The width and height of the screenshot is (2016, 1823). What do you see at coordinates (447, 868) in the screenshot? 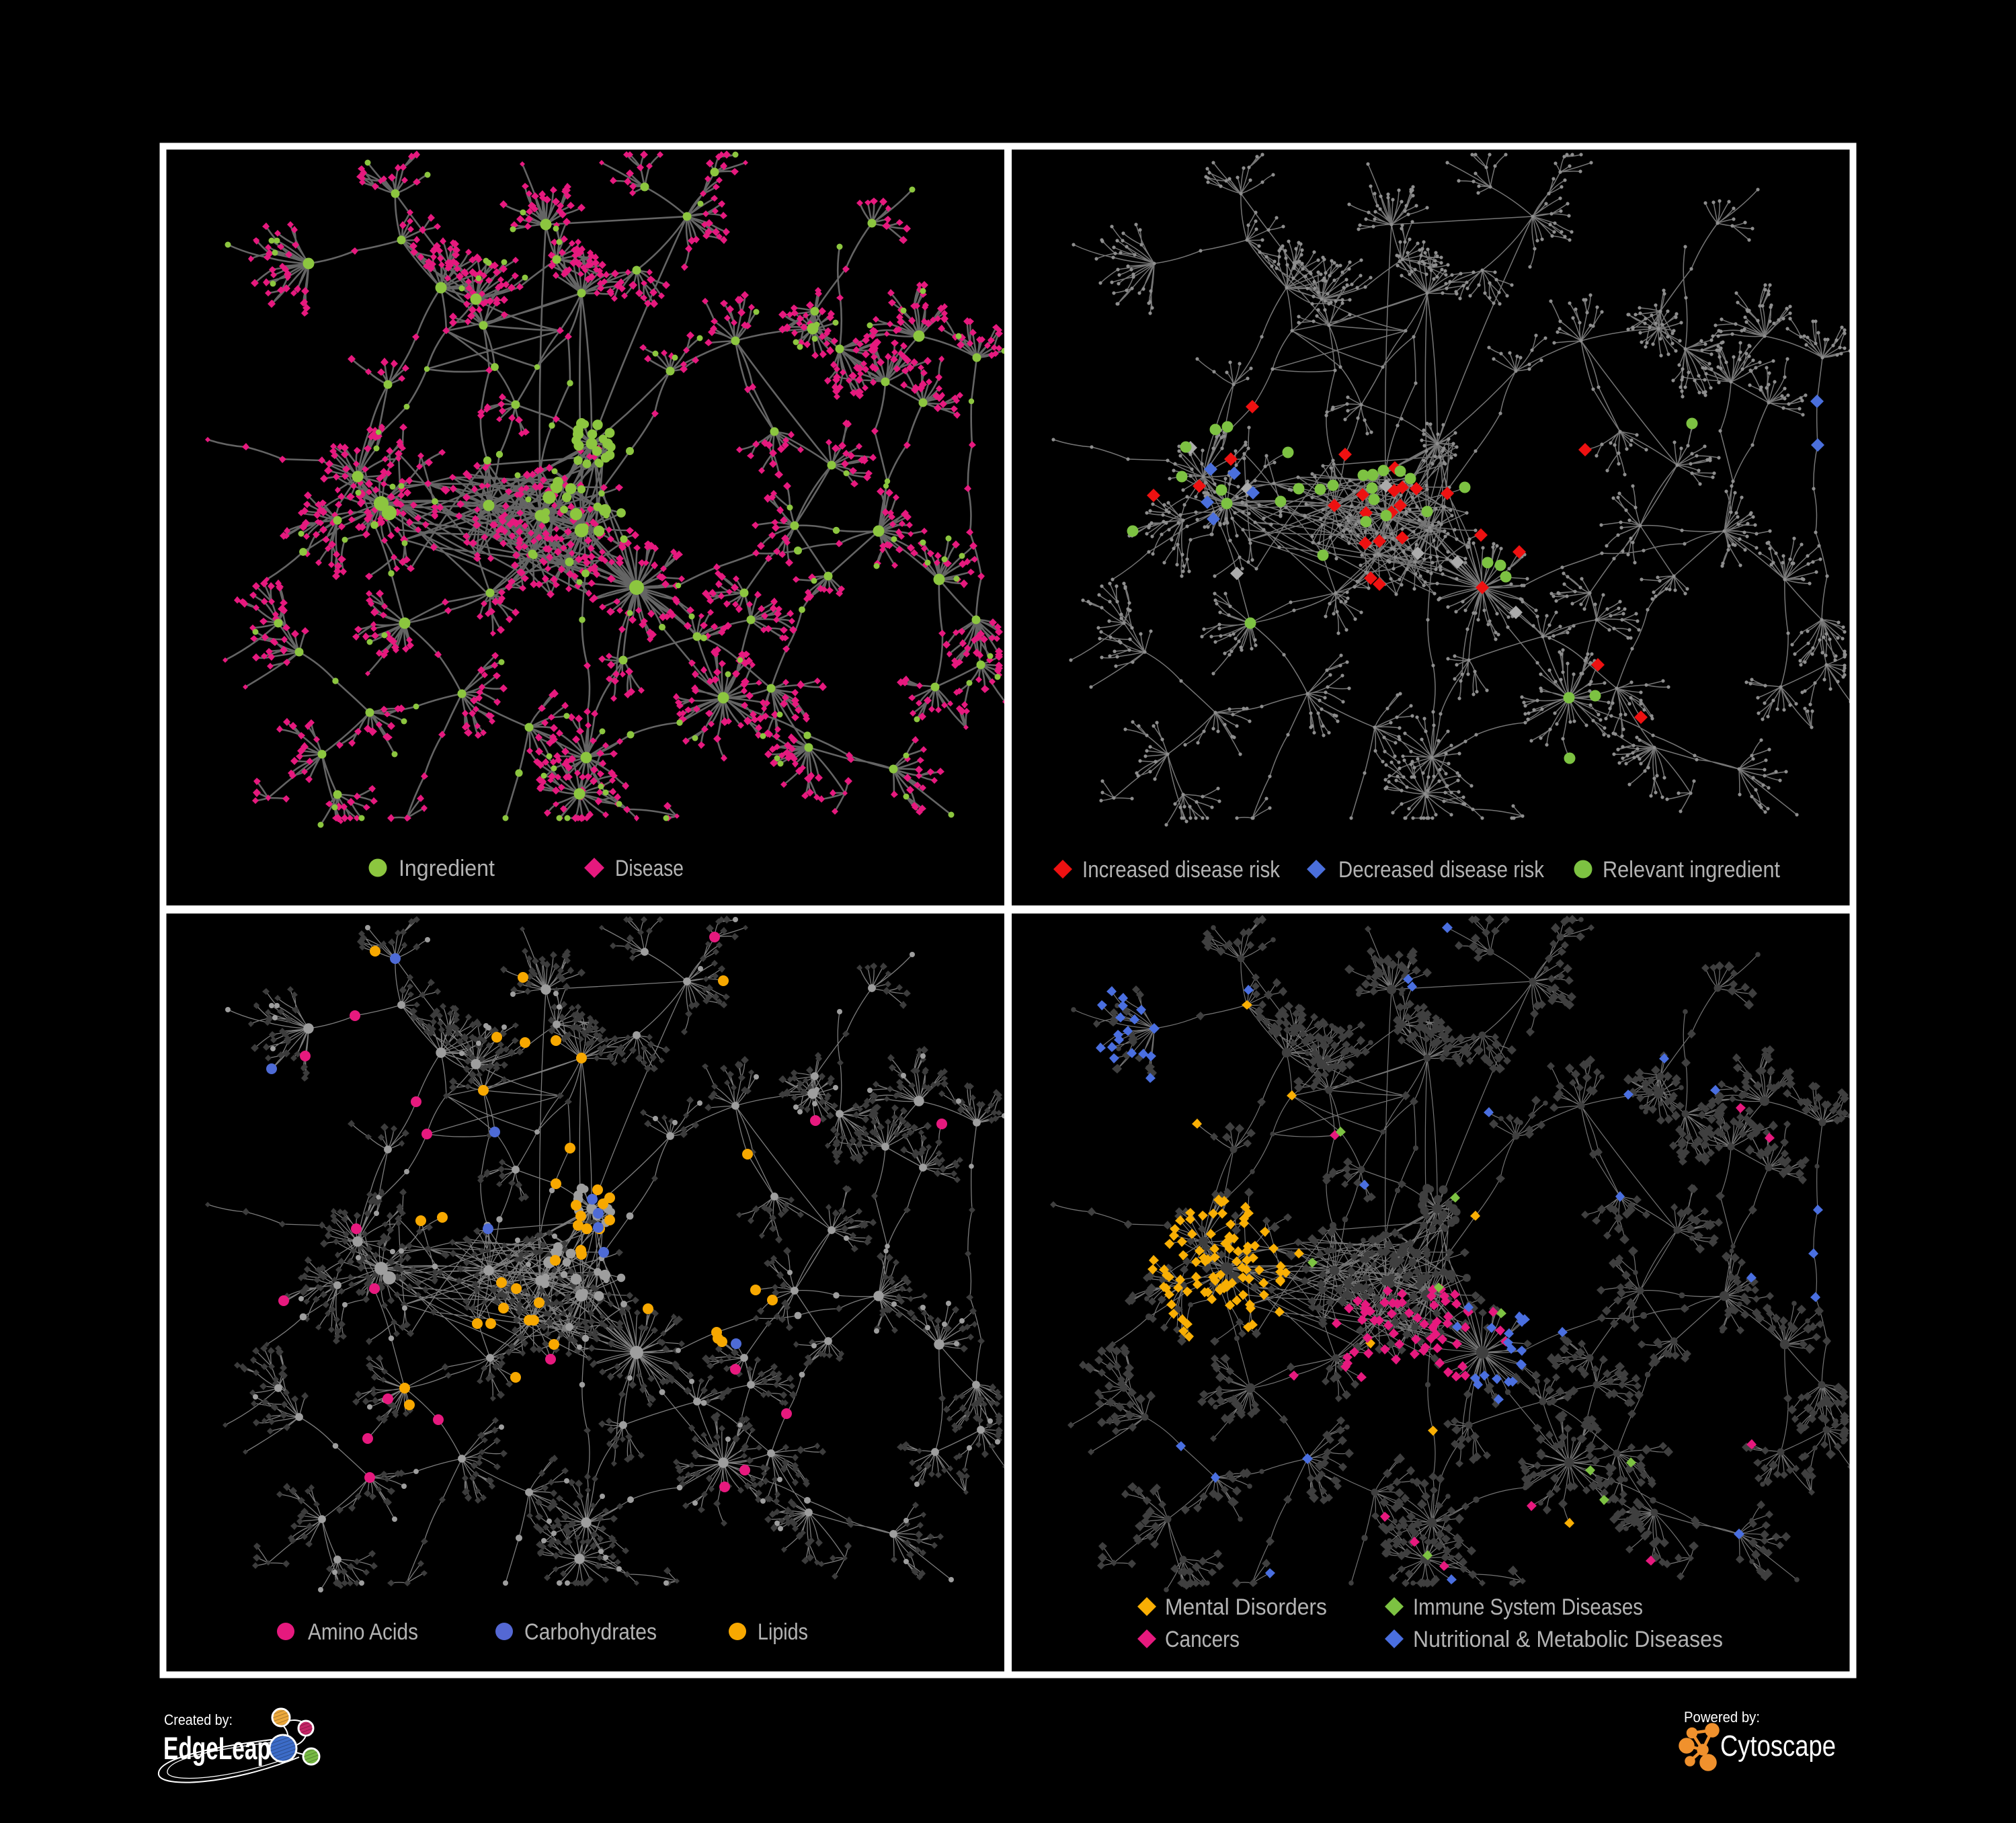
I see `svg-text: Ingredient` at bounding box center [447, 868].